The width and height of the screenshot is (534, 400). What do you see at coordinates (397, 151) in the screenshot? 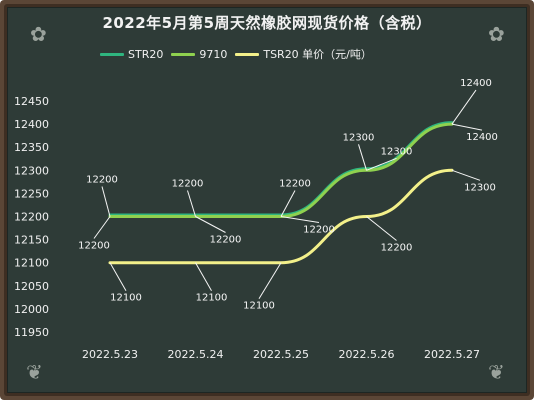
I see `data-label-upper-alt: 12300` at bounding box center [397, 151].